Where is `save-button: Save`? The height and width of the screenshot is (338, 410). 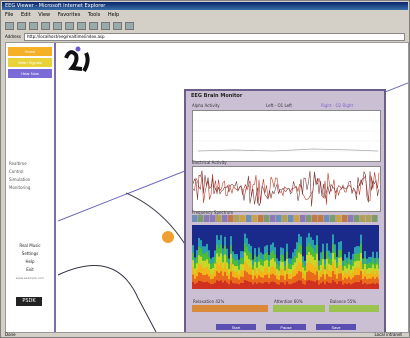 save-button: Save is located at coordinates (336, 327).